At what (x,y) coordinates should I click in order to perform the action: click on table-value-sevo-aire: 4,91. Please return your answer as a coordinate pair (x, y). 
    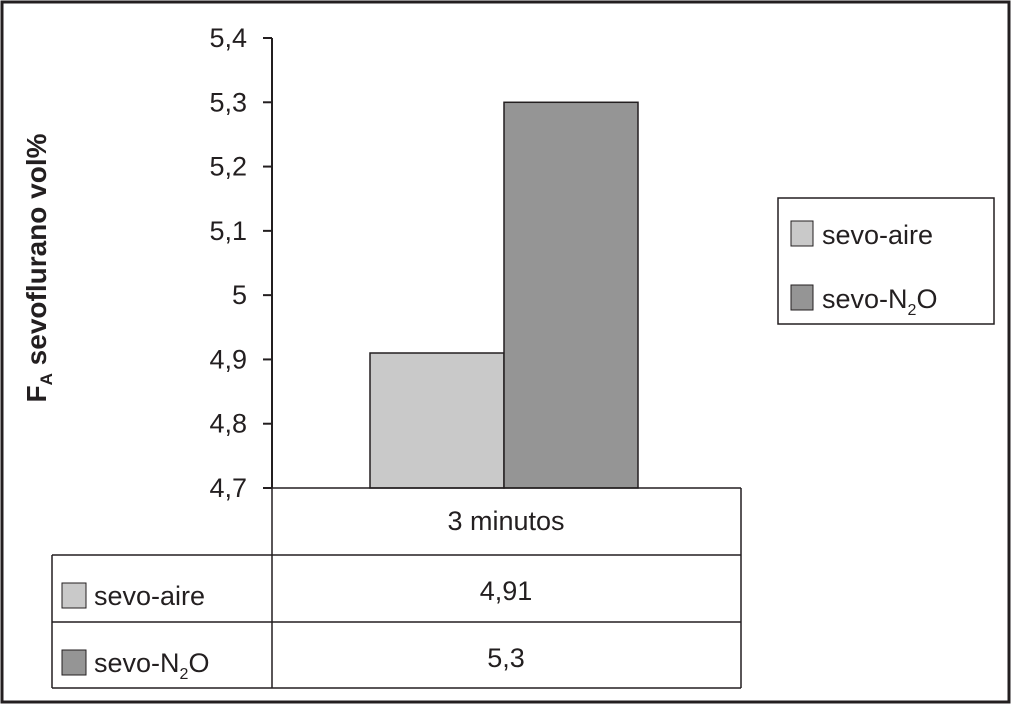
    Looking at the image, I should click on (506, 591).